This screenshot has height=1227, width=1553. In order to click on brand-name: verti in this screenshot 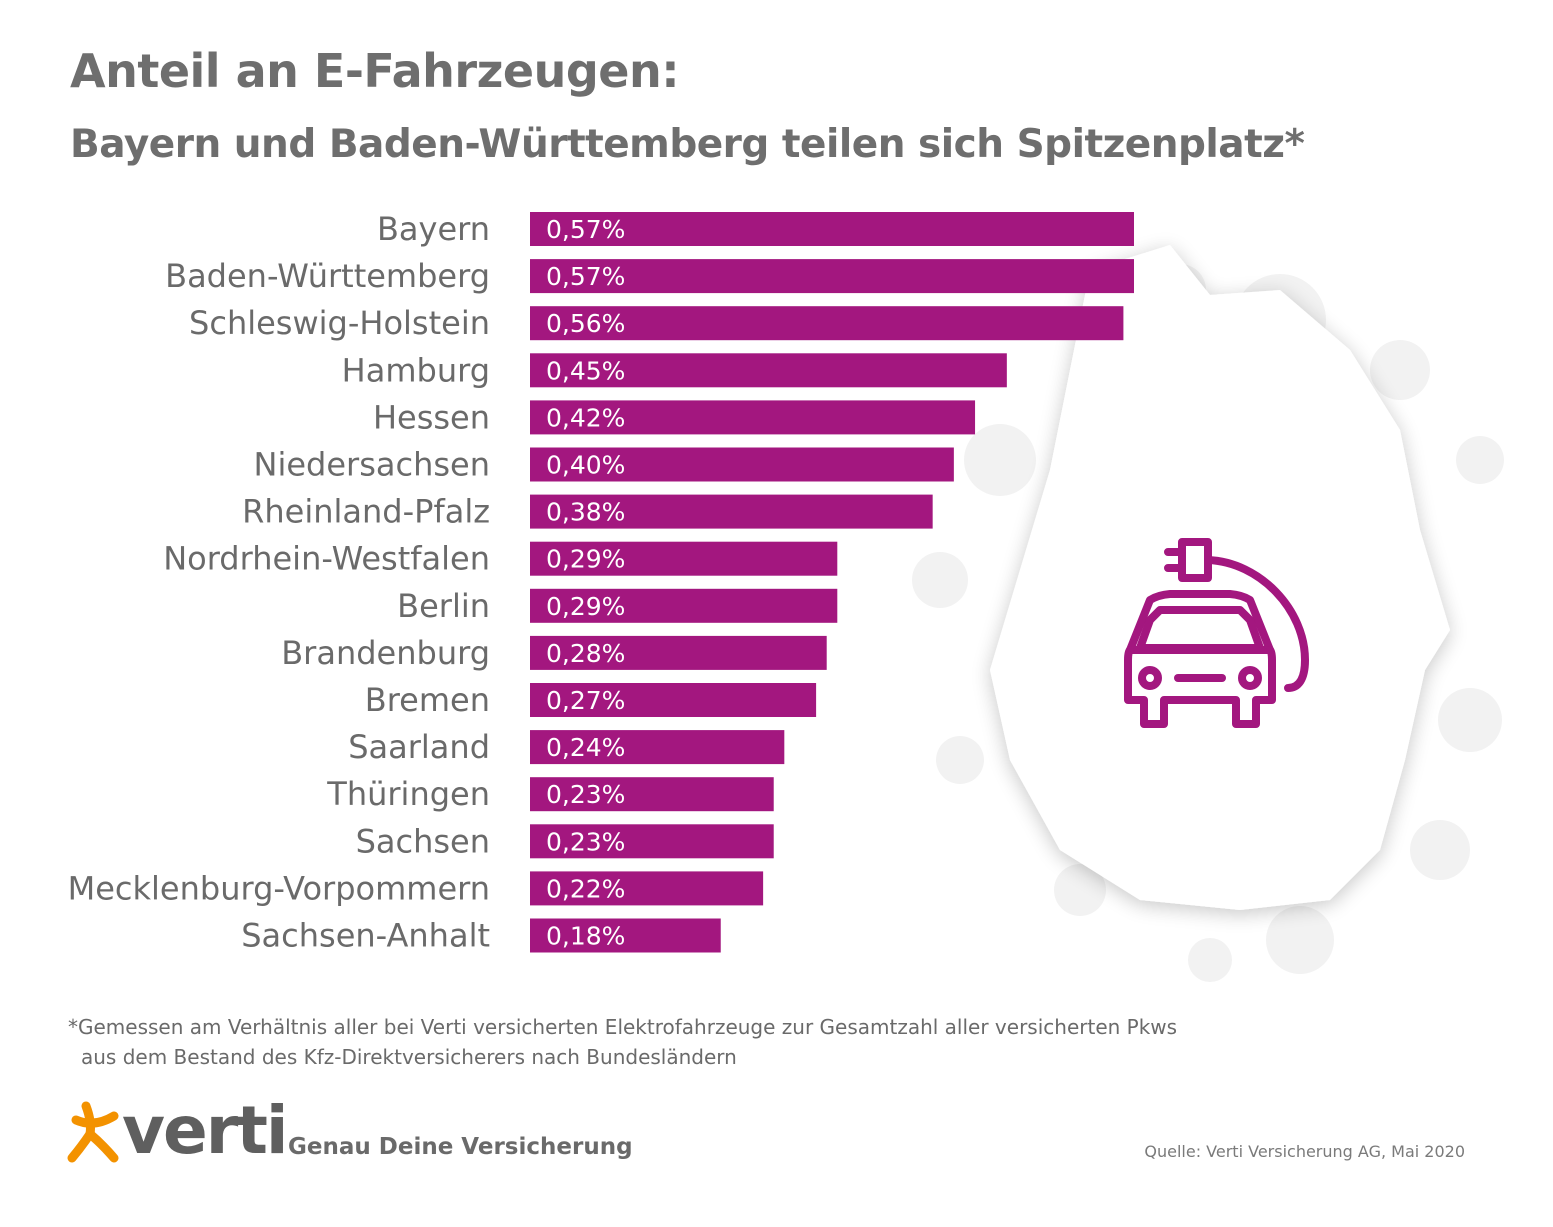, I will do `click(205, 1130)`.